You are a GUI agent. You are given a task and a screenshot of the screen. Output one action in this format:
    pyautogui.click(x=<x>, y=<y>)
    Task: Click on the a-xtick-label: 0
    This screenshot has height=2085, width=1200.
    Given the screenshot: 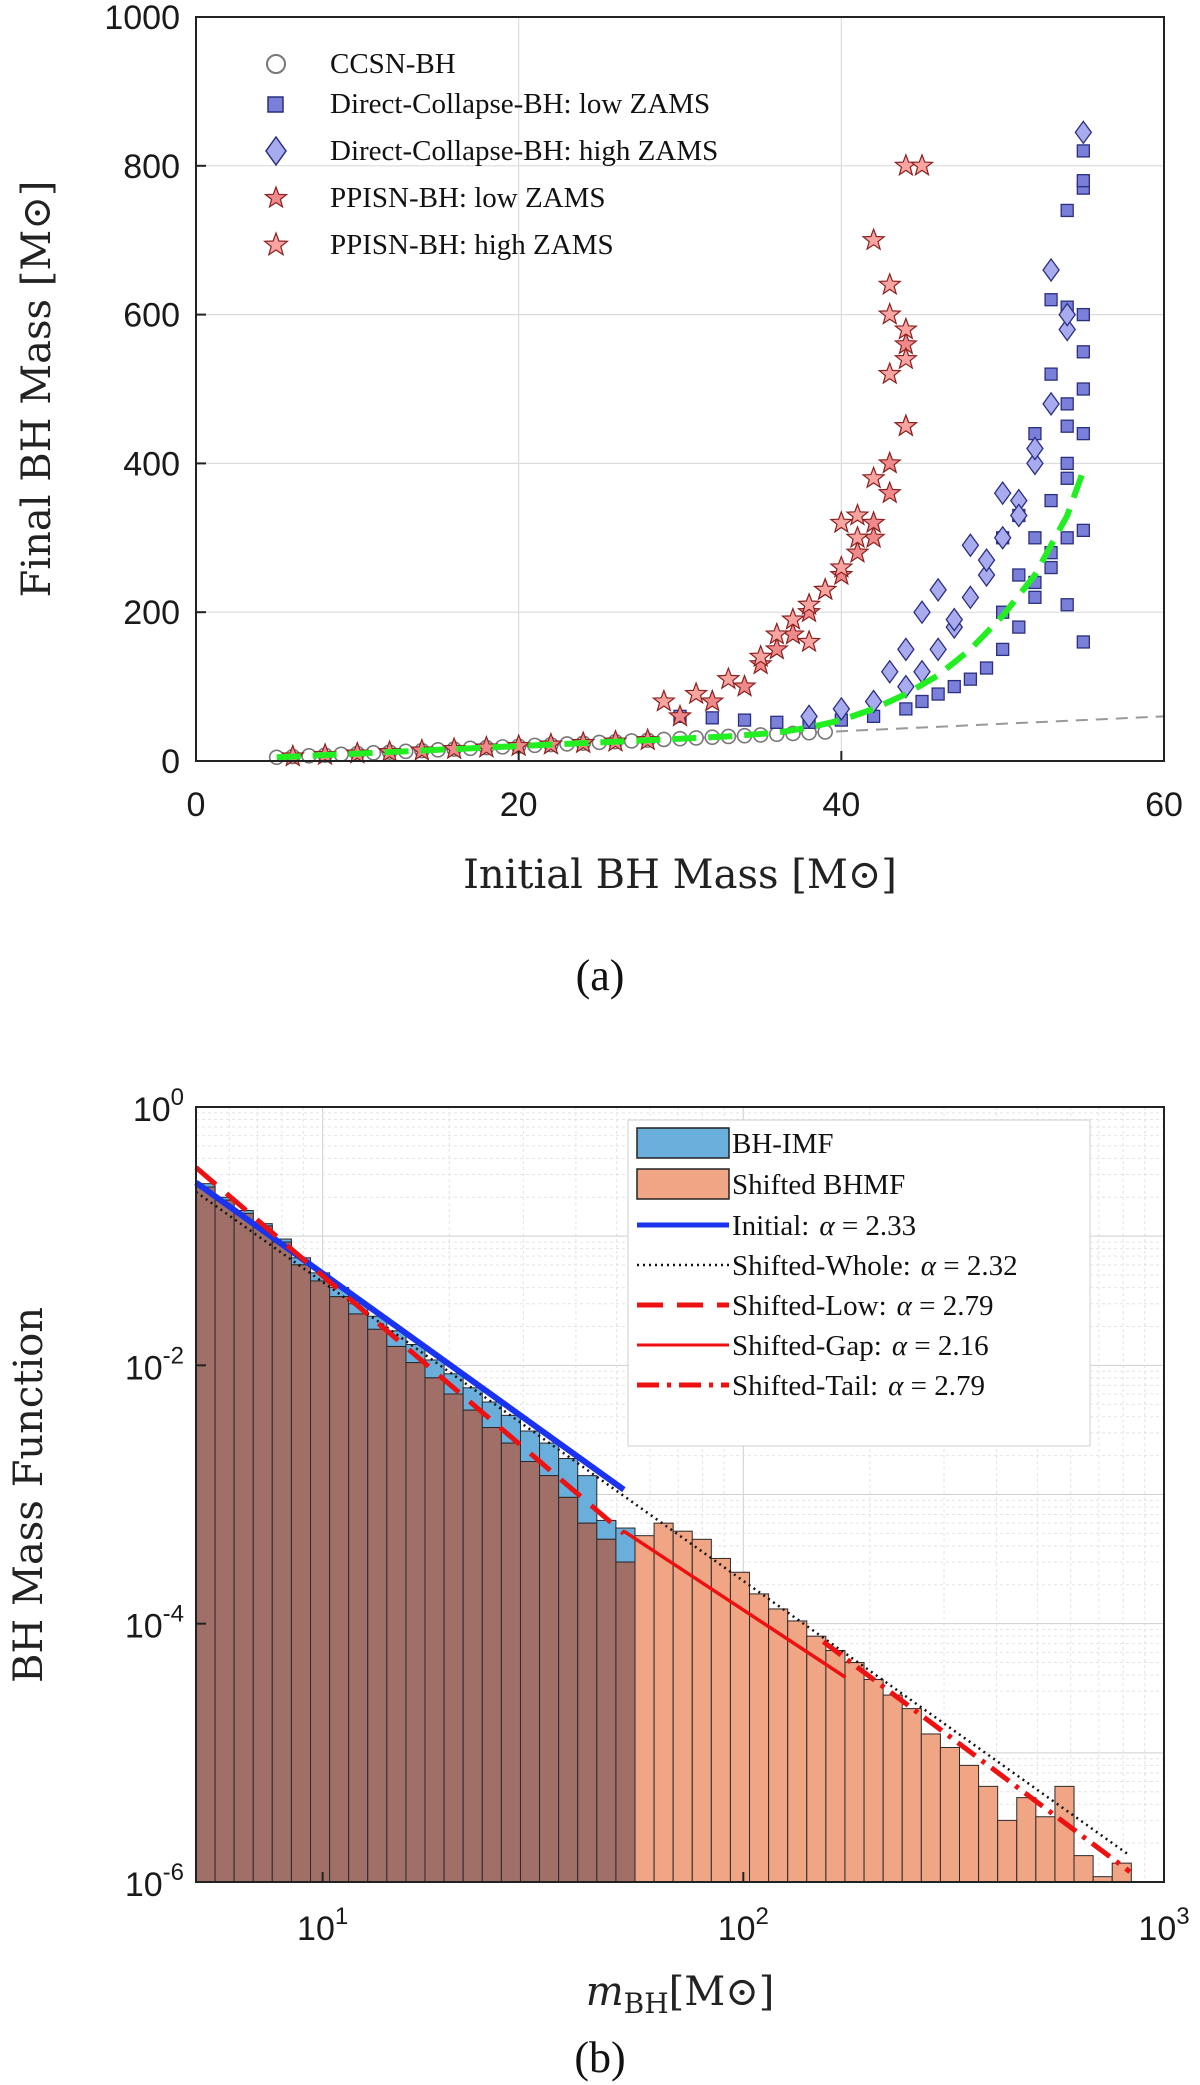 What is the action you would take?
    pyautogui.click(x=196, y=805)
    